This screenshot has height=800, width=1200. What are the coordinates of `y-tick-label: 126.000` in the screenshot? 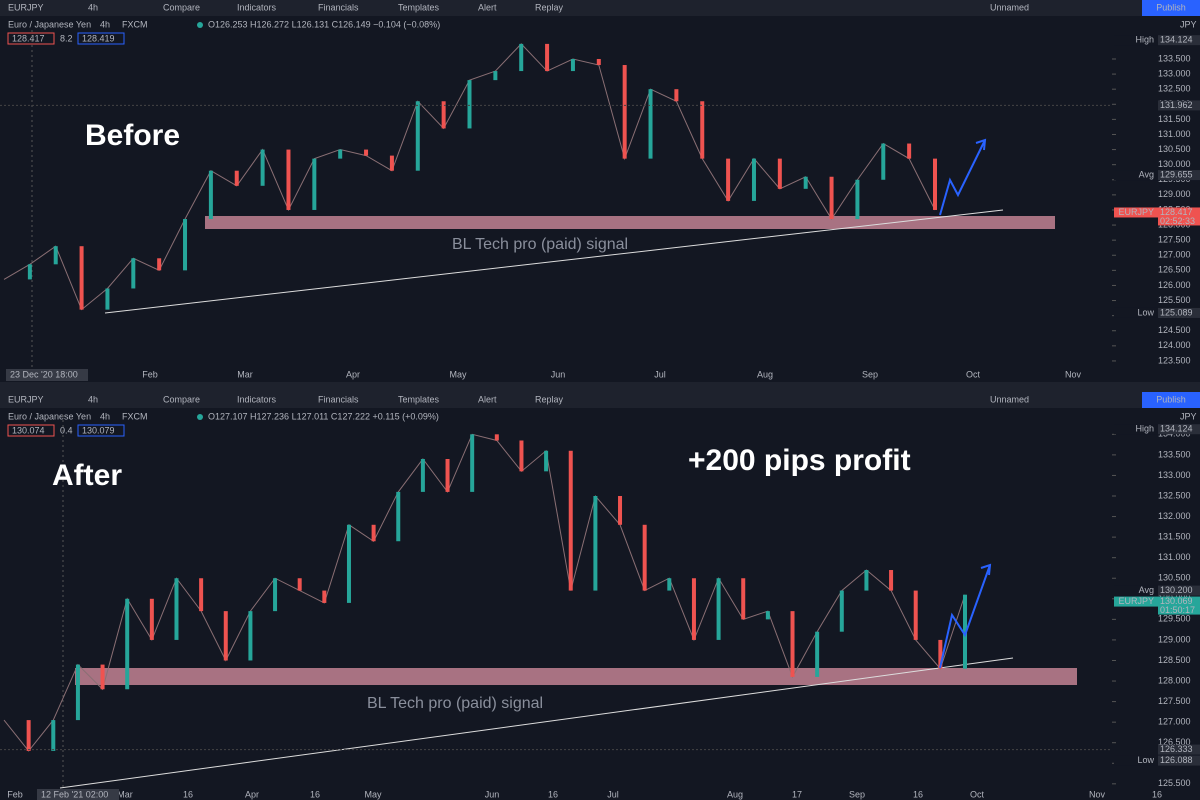 It's located at (1174, 285).